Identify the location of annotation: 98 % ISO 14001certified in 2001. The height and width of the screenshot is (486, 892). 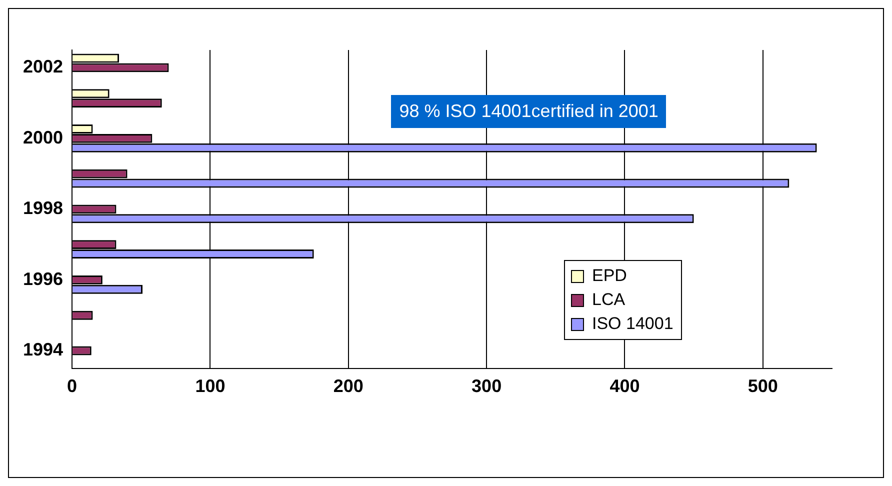
(528, 111).